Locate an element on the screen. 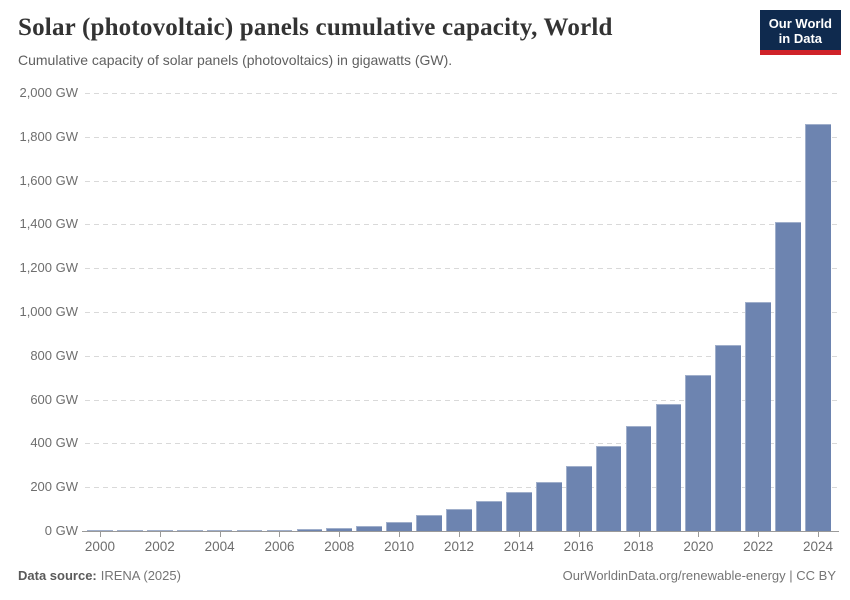  x-tick-2014 is located at coordinates (519, 534).